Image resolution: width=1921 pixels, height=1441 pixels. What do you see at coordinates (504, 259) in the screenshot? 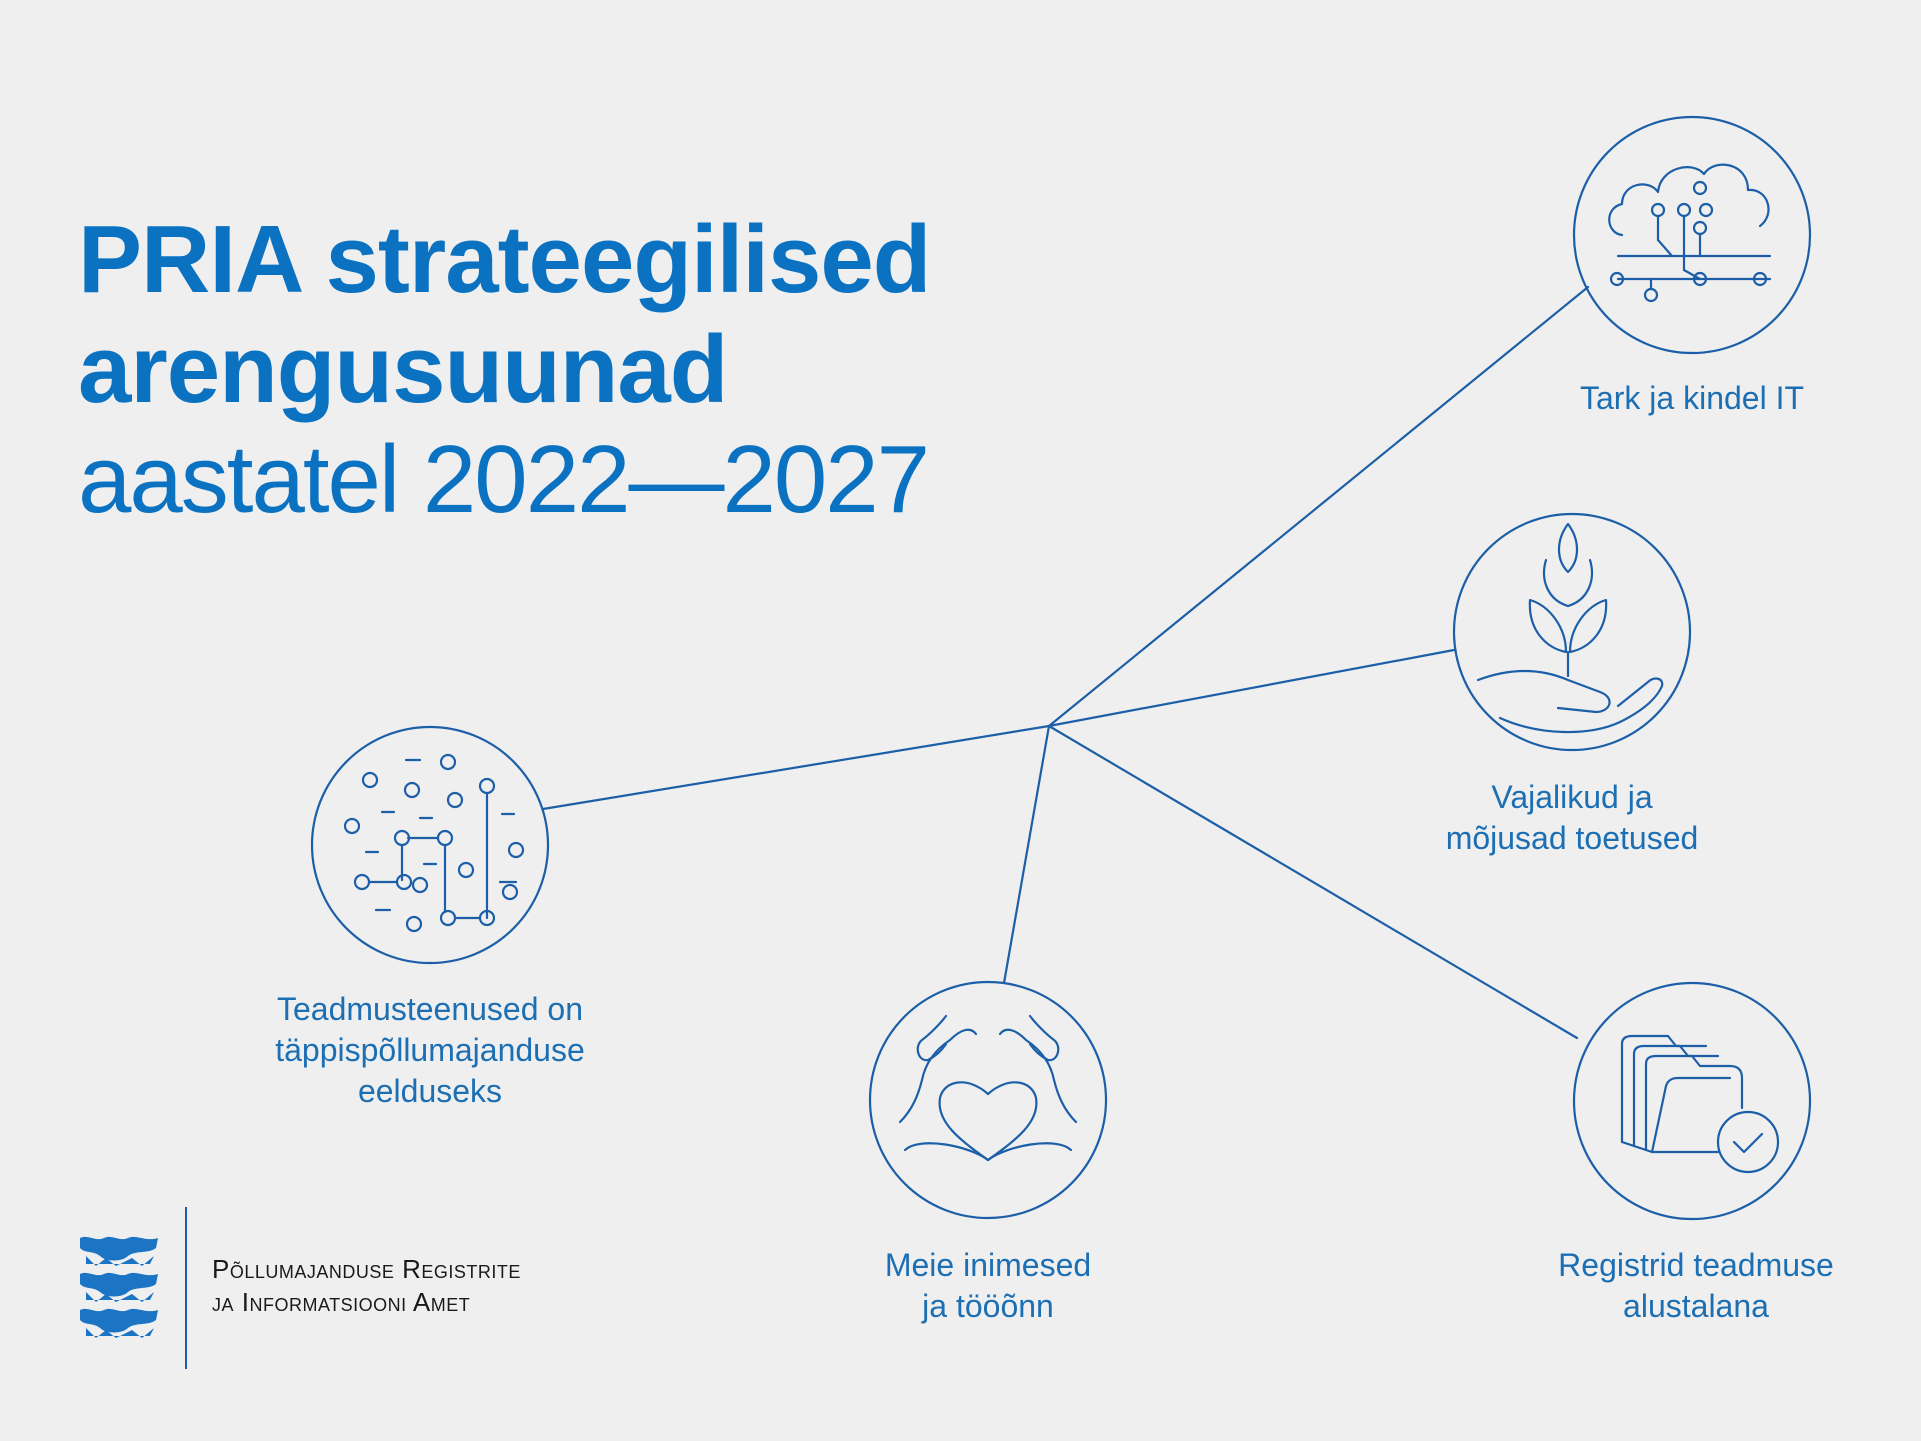
I see `title-line-1: PRIA strateegilised` at bounding box center [504, 259].